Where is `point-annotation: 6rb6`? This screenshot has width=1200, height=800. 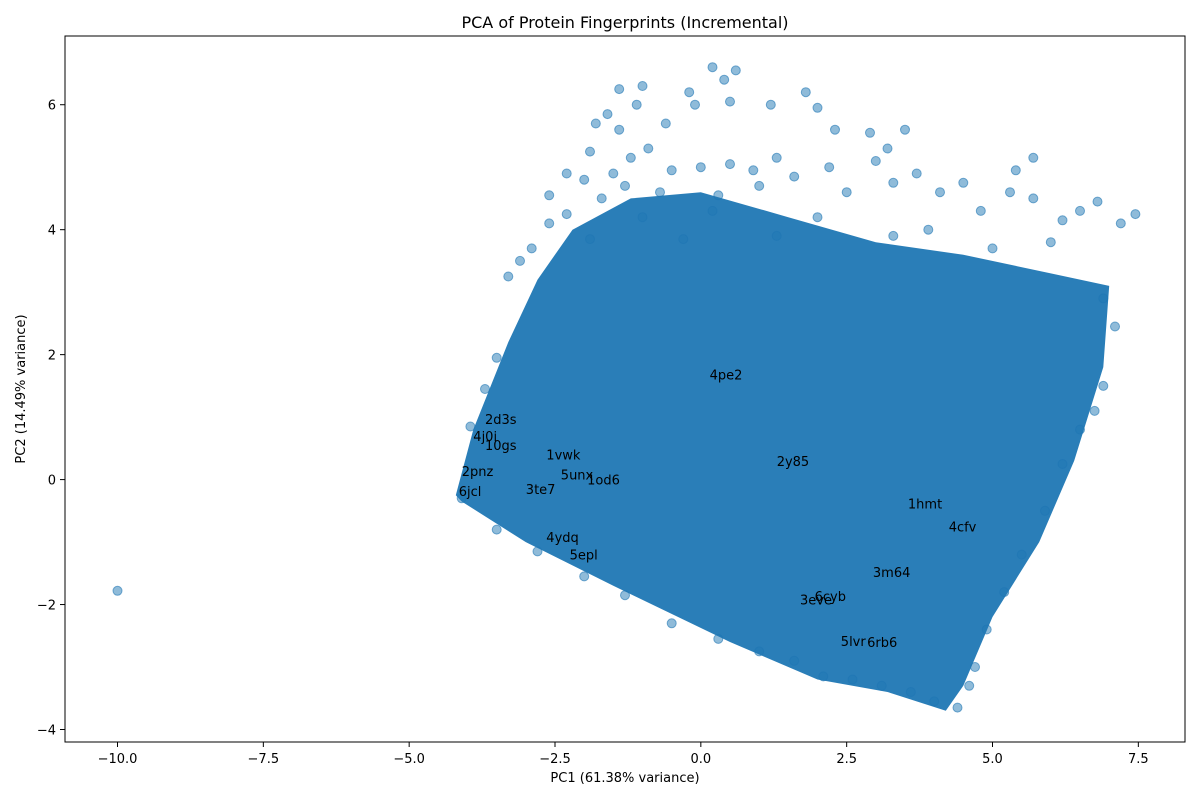 point-annotation: 6rb6 is located at coordinates (882, 643).